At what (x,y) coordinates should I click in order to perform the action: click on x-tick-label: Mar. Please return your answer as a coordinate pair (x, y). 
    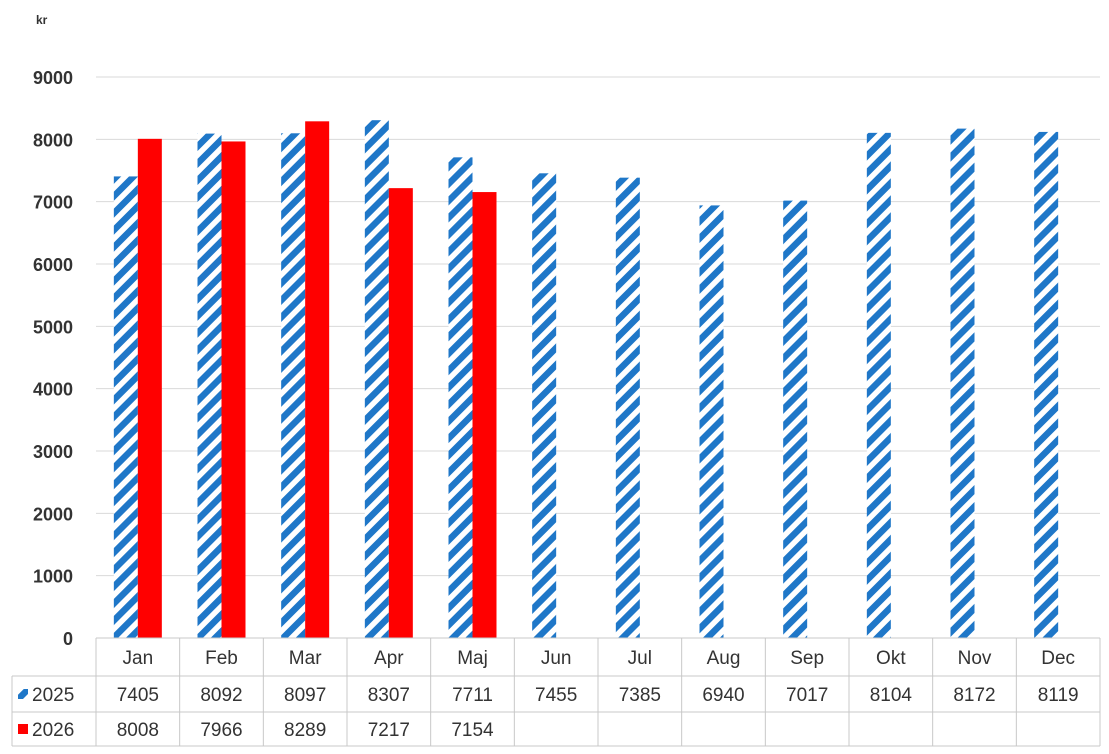
    Looking at the image, I should click on (305, 658).